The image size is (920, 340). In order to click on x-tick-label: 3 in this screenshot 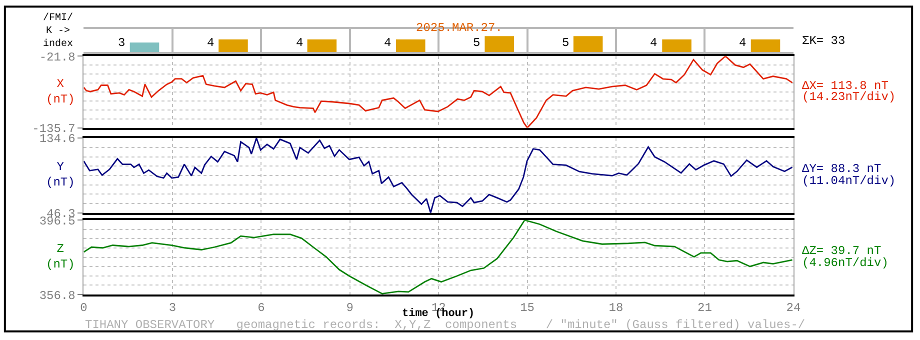, I will do `click(172, 307)`.